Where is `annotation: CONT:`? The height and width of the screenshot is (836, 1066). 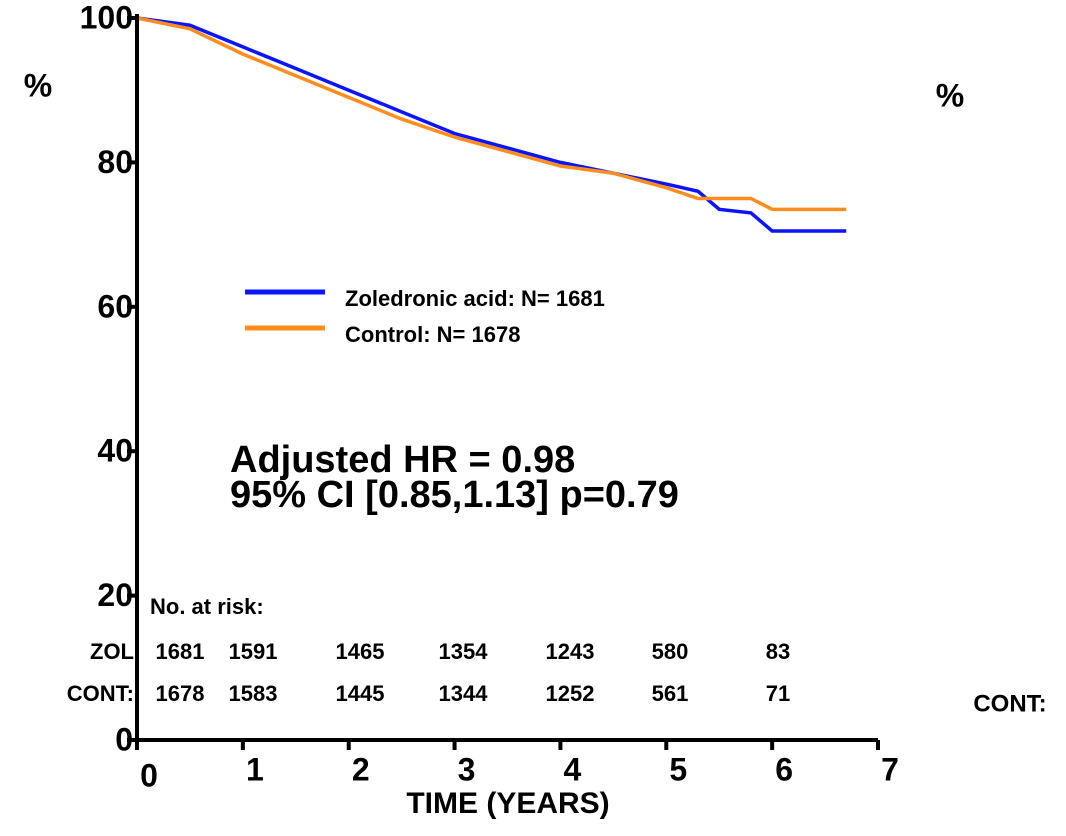 annotation: CONT: is located at coordinates (1009, 703).